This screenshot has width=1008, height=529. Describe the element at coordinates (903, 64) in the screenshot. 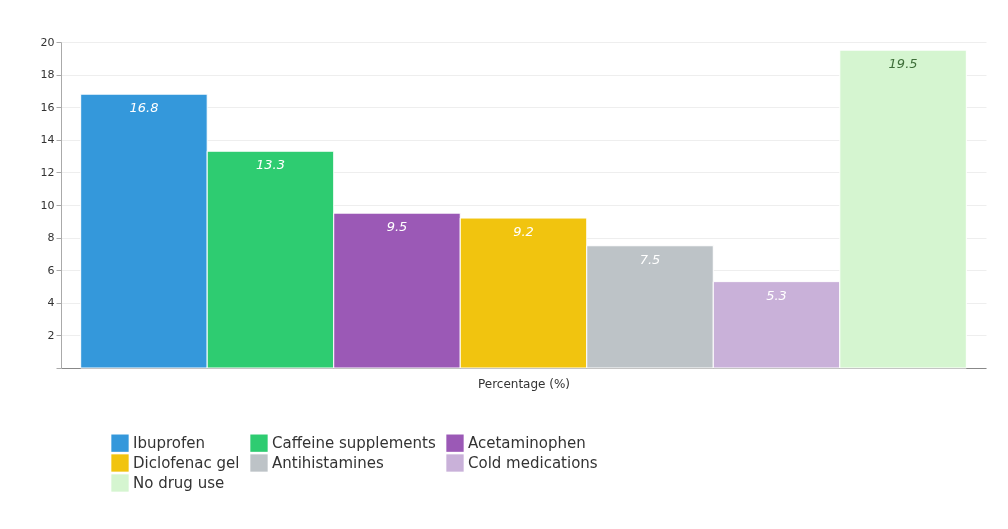

I see `data-label: 19.5` at that location.